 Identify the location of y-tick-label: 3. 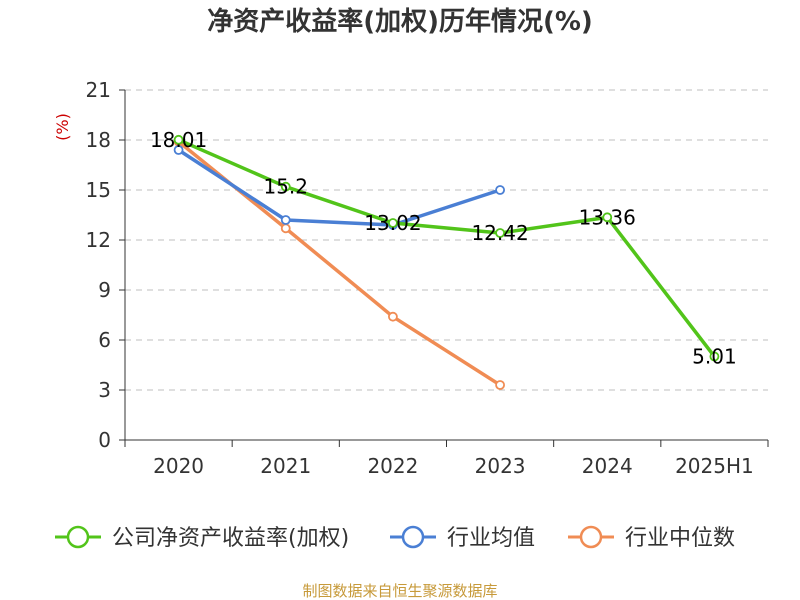
(104, 390).